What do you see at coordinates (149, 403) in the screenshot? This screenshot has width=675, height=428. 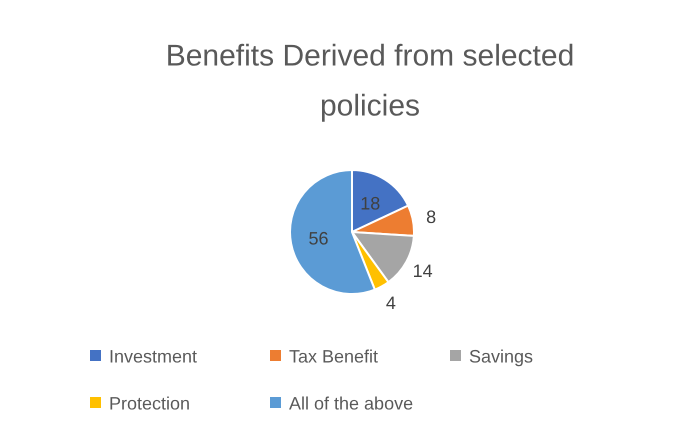 I see `legend-label: Protection` at bounding box center [149, 403].